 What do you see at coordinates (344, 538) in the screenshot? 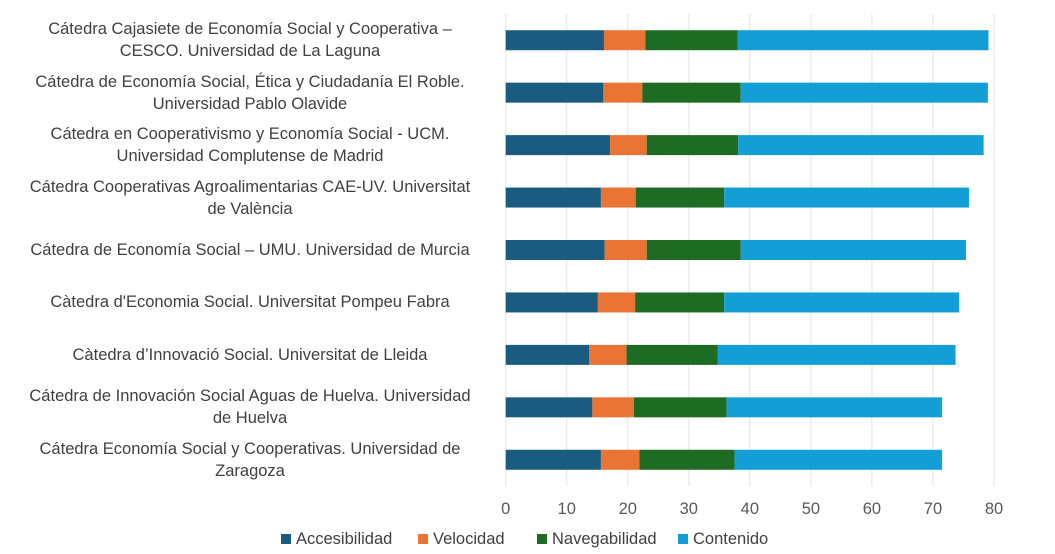
I see `legend-label: Accesibilidad` at bounding box center [344, 538].